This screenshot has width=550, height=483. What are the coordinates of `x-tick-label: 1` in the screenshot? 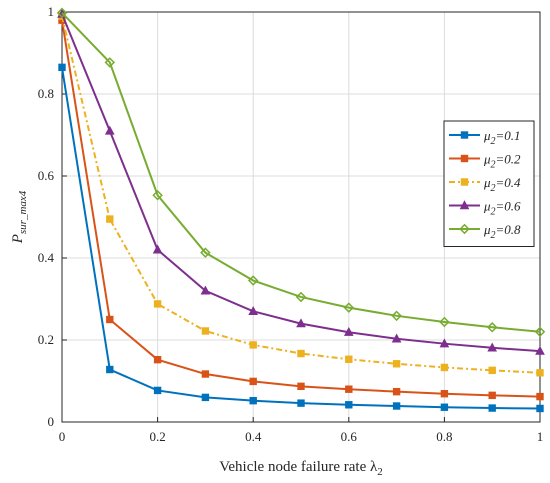 It's located at (540, 436).